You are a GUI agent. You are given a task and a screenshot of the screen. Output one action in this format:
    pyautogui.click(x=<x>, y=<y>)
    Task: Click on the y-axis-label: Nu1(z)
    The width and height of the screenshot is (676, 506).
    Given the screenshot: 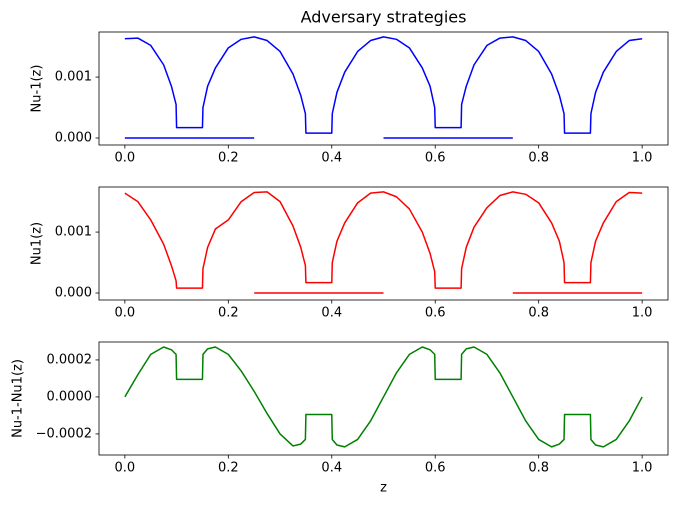 What is the action you would take?
    pyautogui.click(x=37, y=243)
    